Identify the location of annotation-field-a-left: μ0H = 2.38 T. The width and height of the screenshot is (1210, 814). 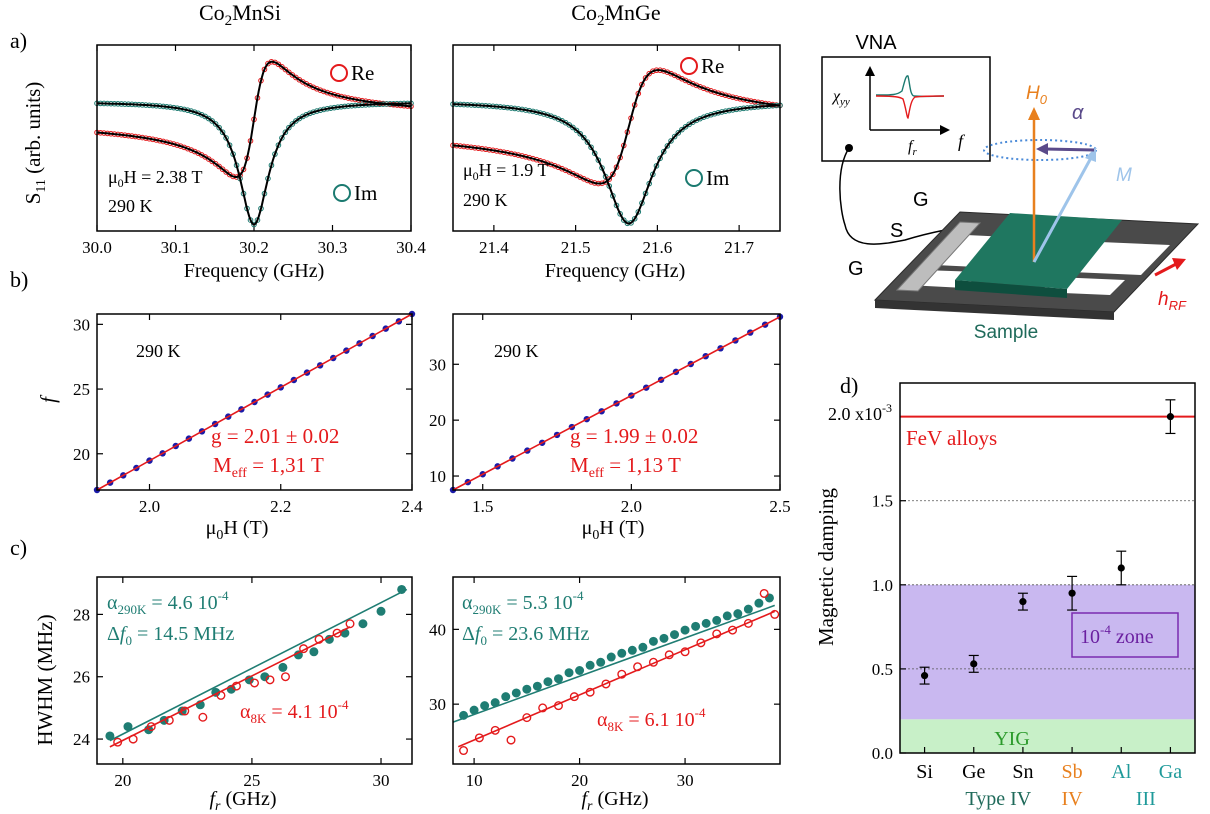
(155, 178).